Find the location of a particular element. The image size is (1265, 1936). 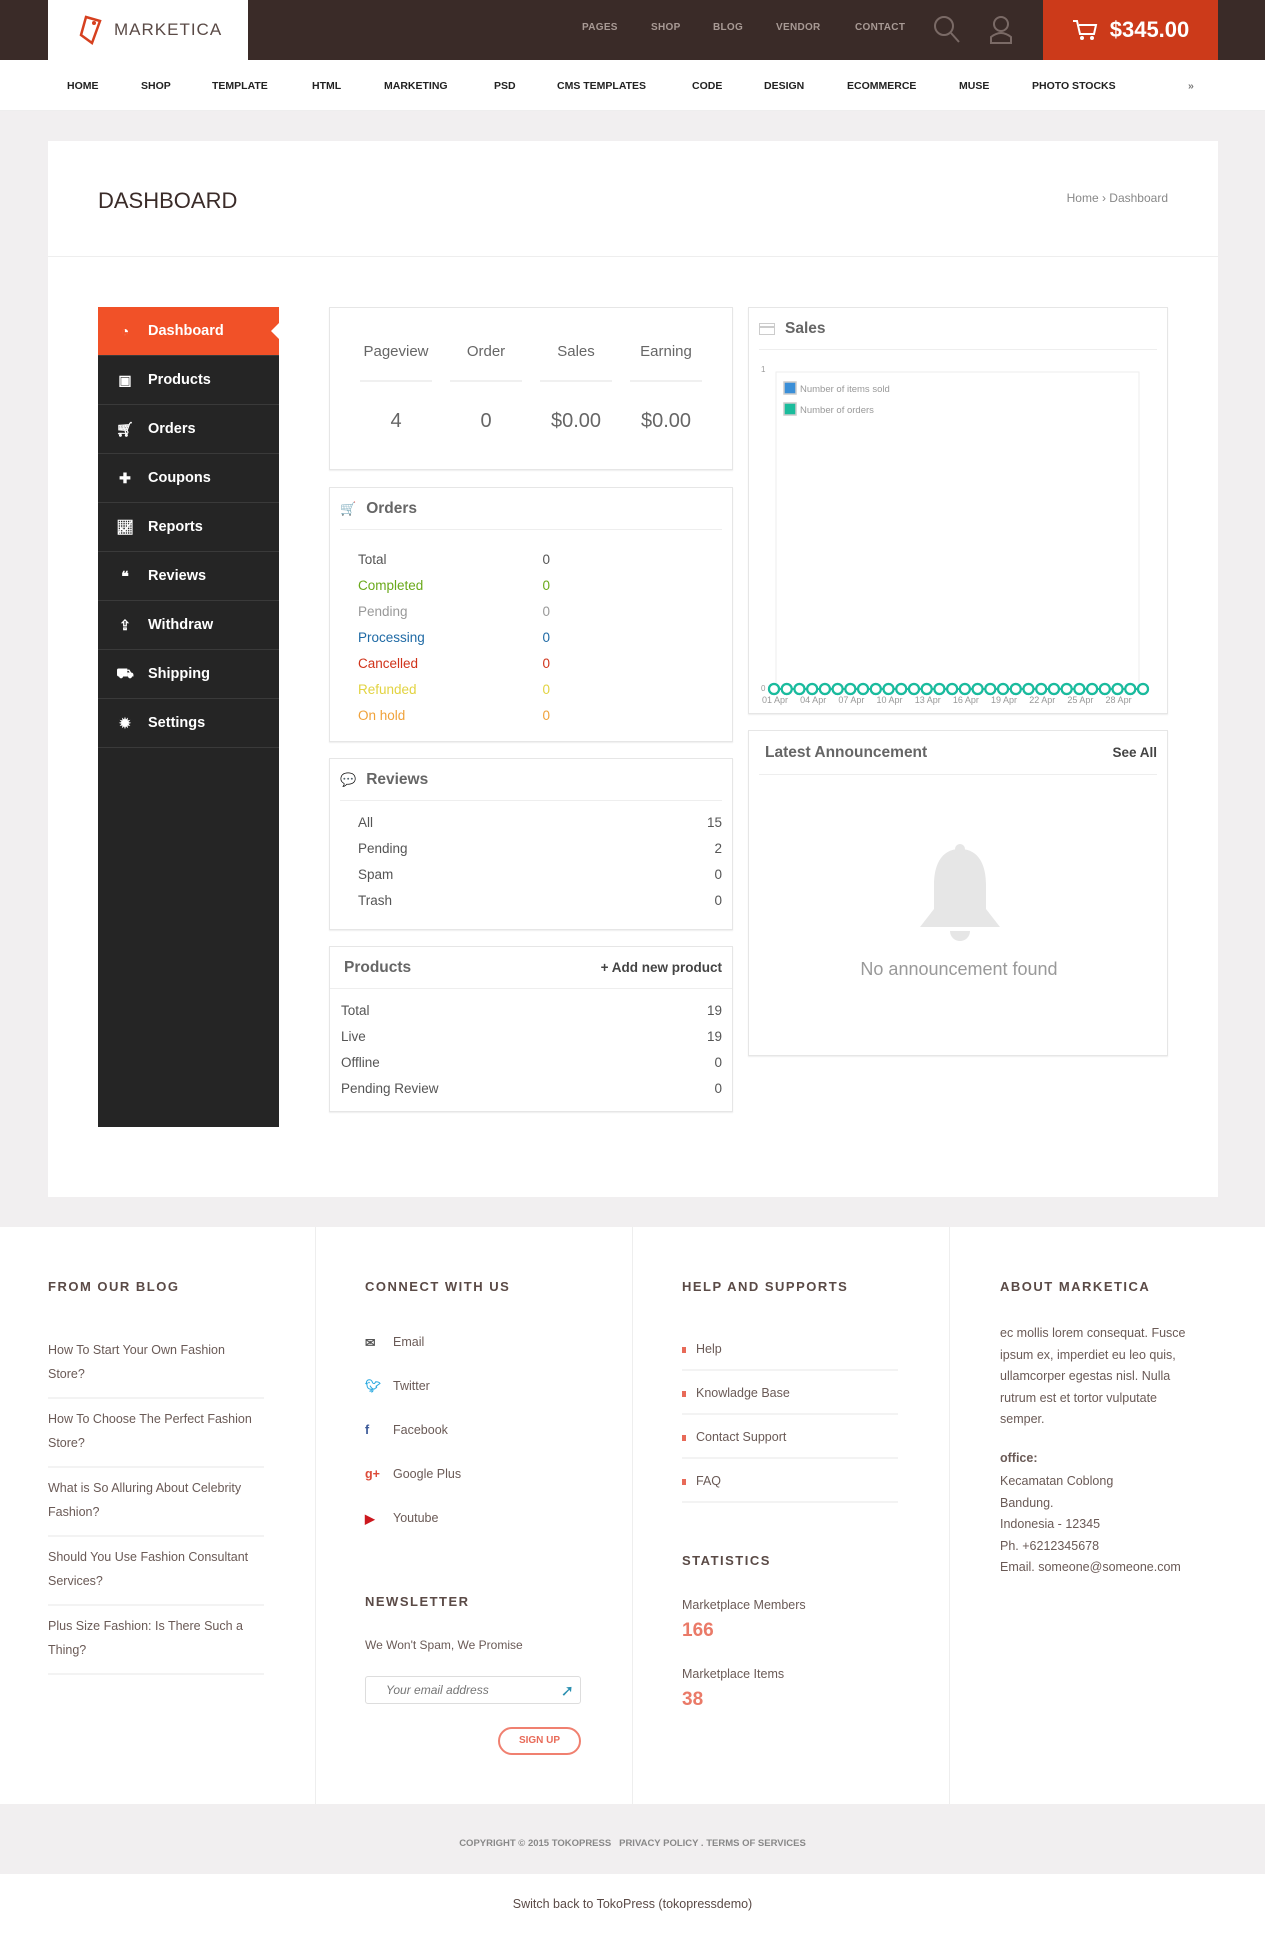

row-label: Offline is located at coordinates (360, 1062).